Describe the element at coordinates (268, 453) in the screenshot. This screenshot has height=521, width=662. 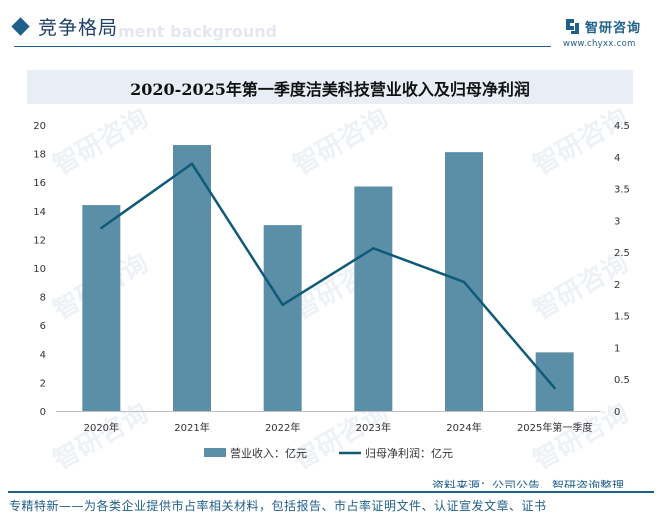
I see `legend-label-revenue: 营业收入：亿元` at that location.